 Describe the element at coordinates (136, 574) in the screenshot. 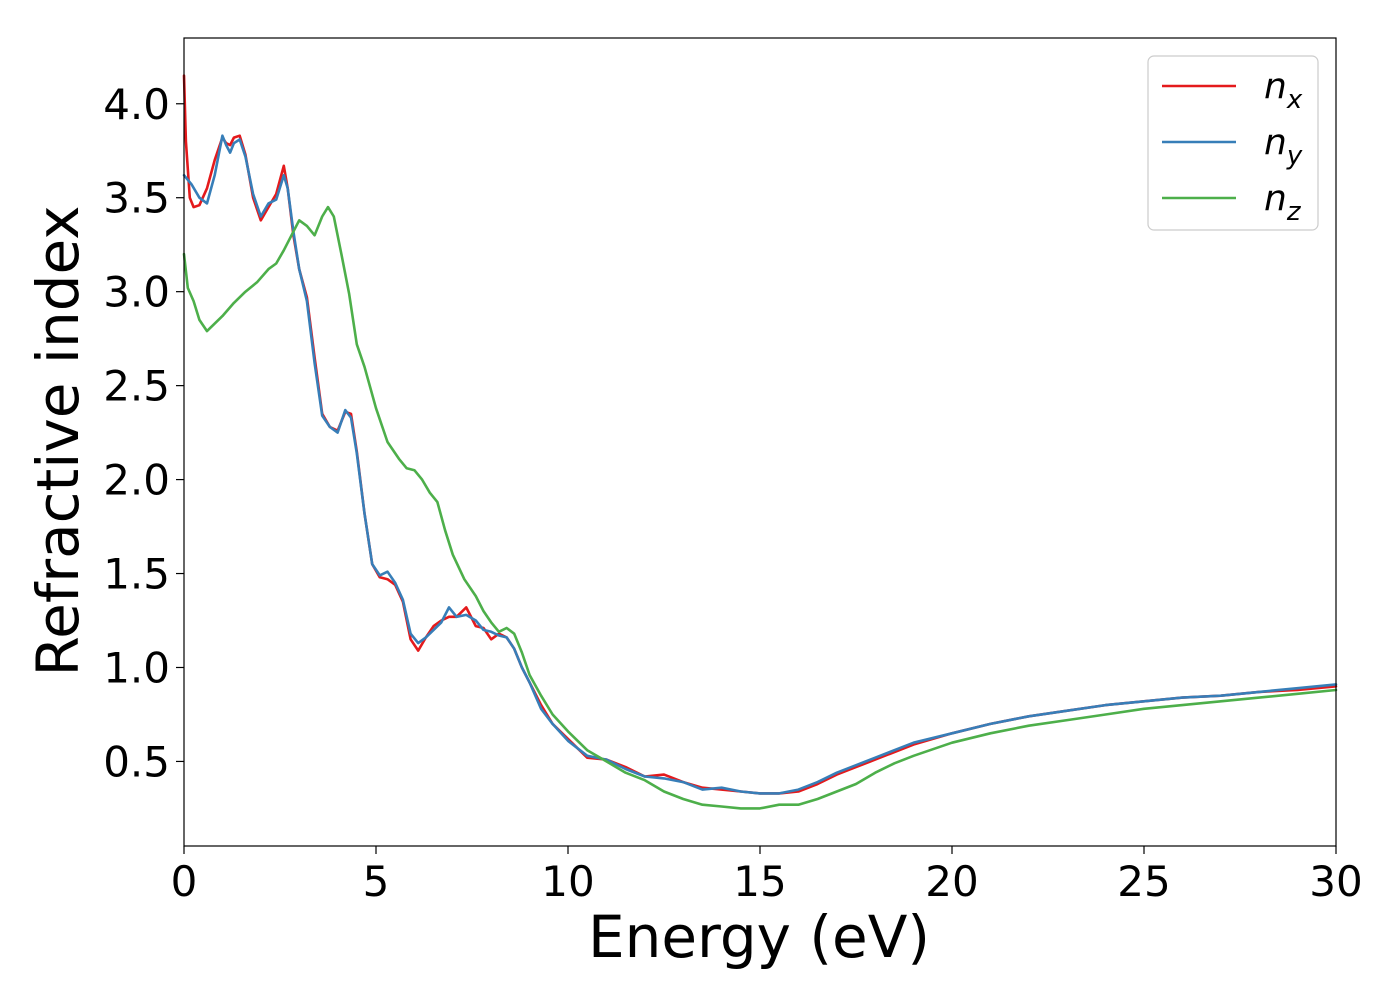

I see `y-tick-label: 1.5` at that location.